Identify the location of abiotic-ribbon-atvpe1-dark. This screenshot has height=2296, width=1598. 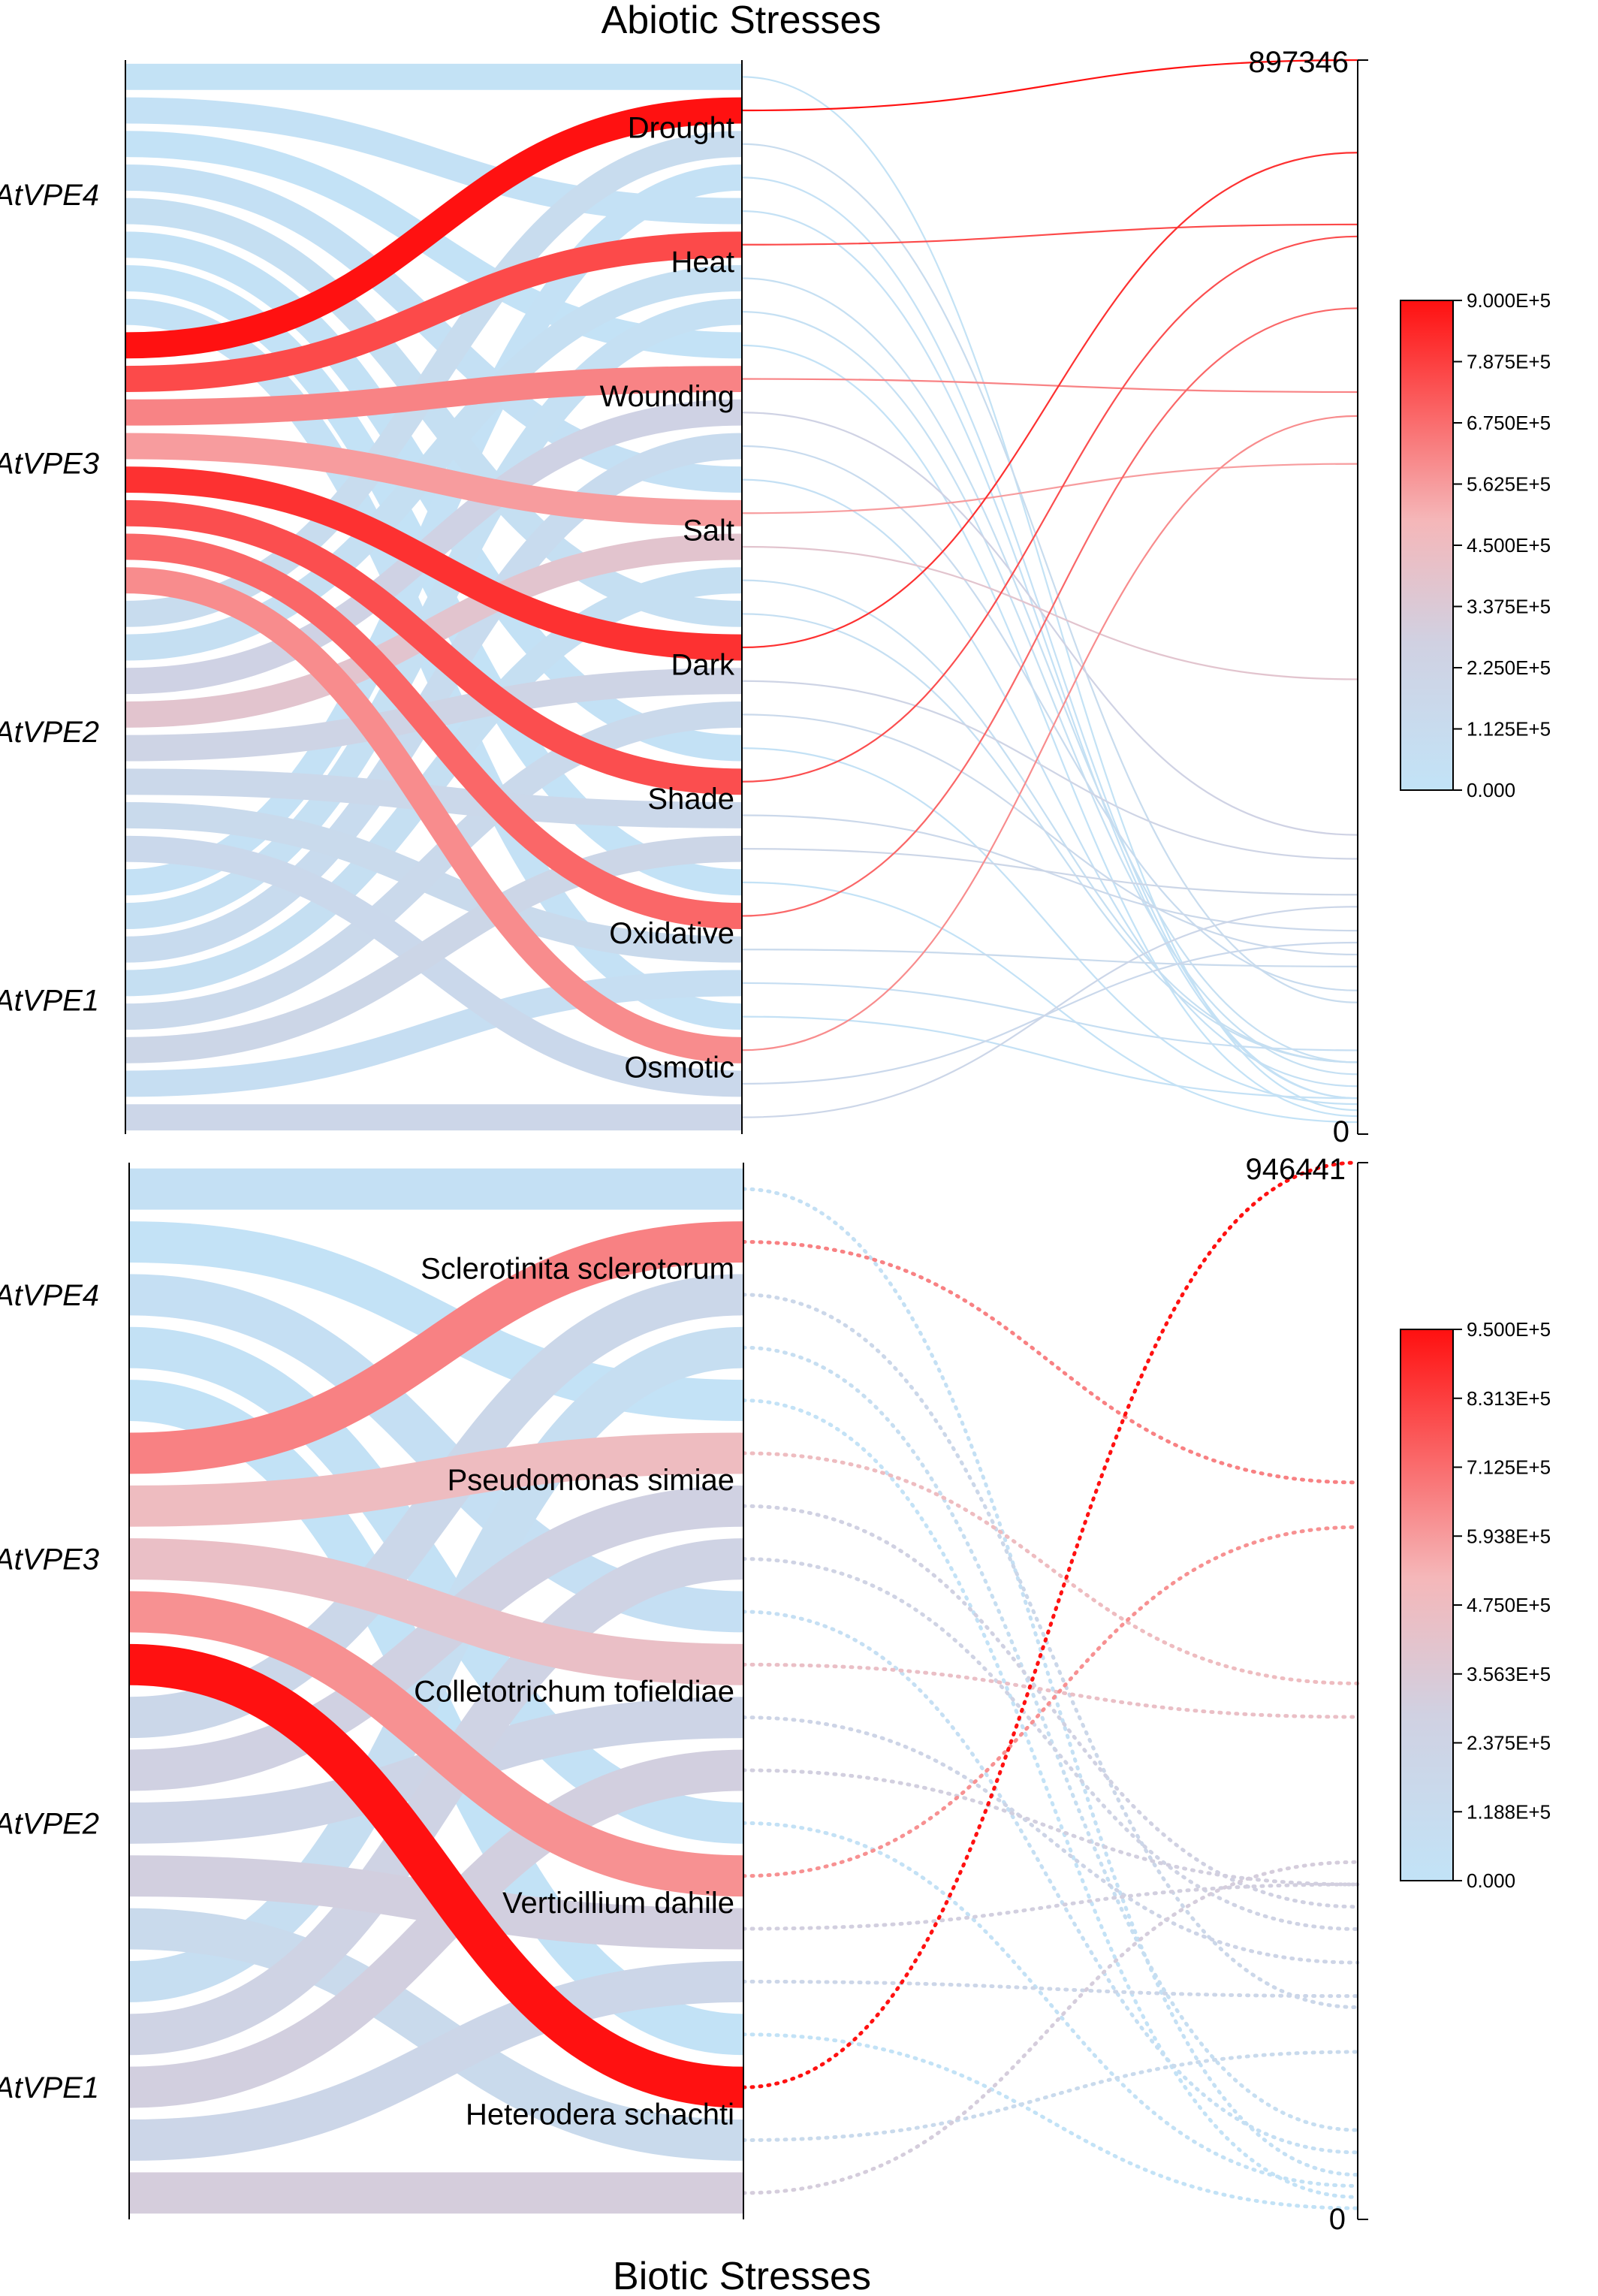
(434, 865).